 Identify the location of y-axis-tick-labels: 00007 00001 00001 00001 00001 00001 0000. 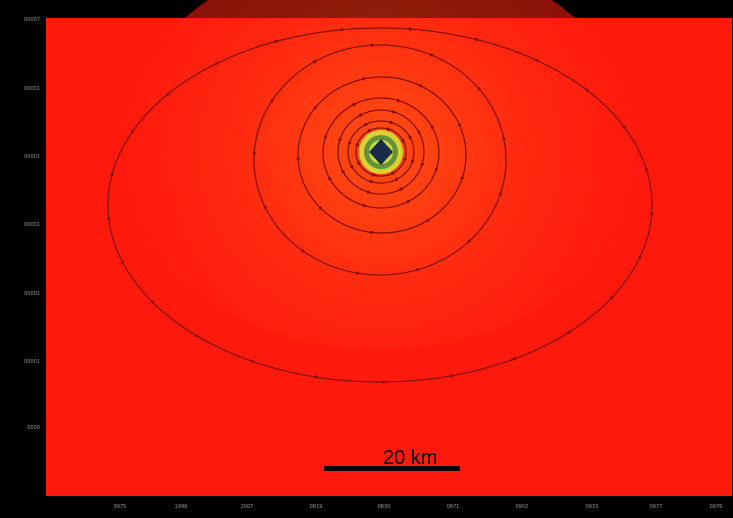
(32, 224).